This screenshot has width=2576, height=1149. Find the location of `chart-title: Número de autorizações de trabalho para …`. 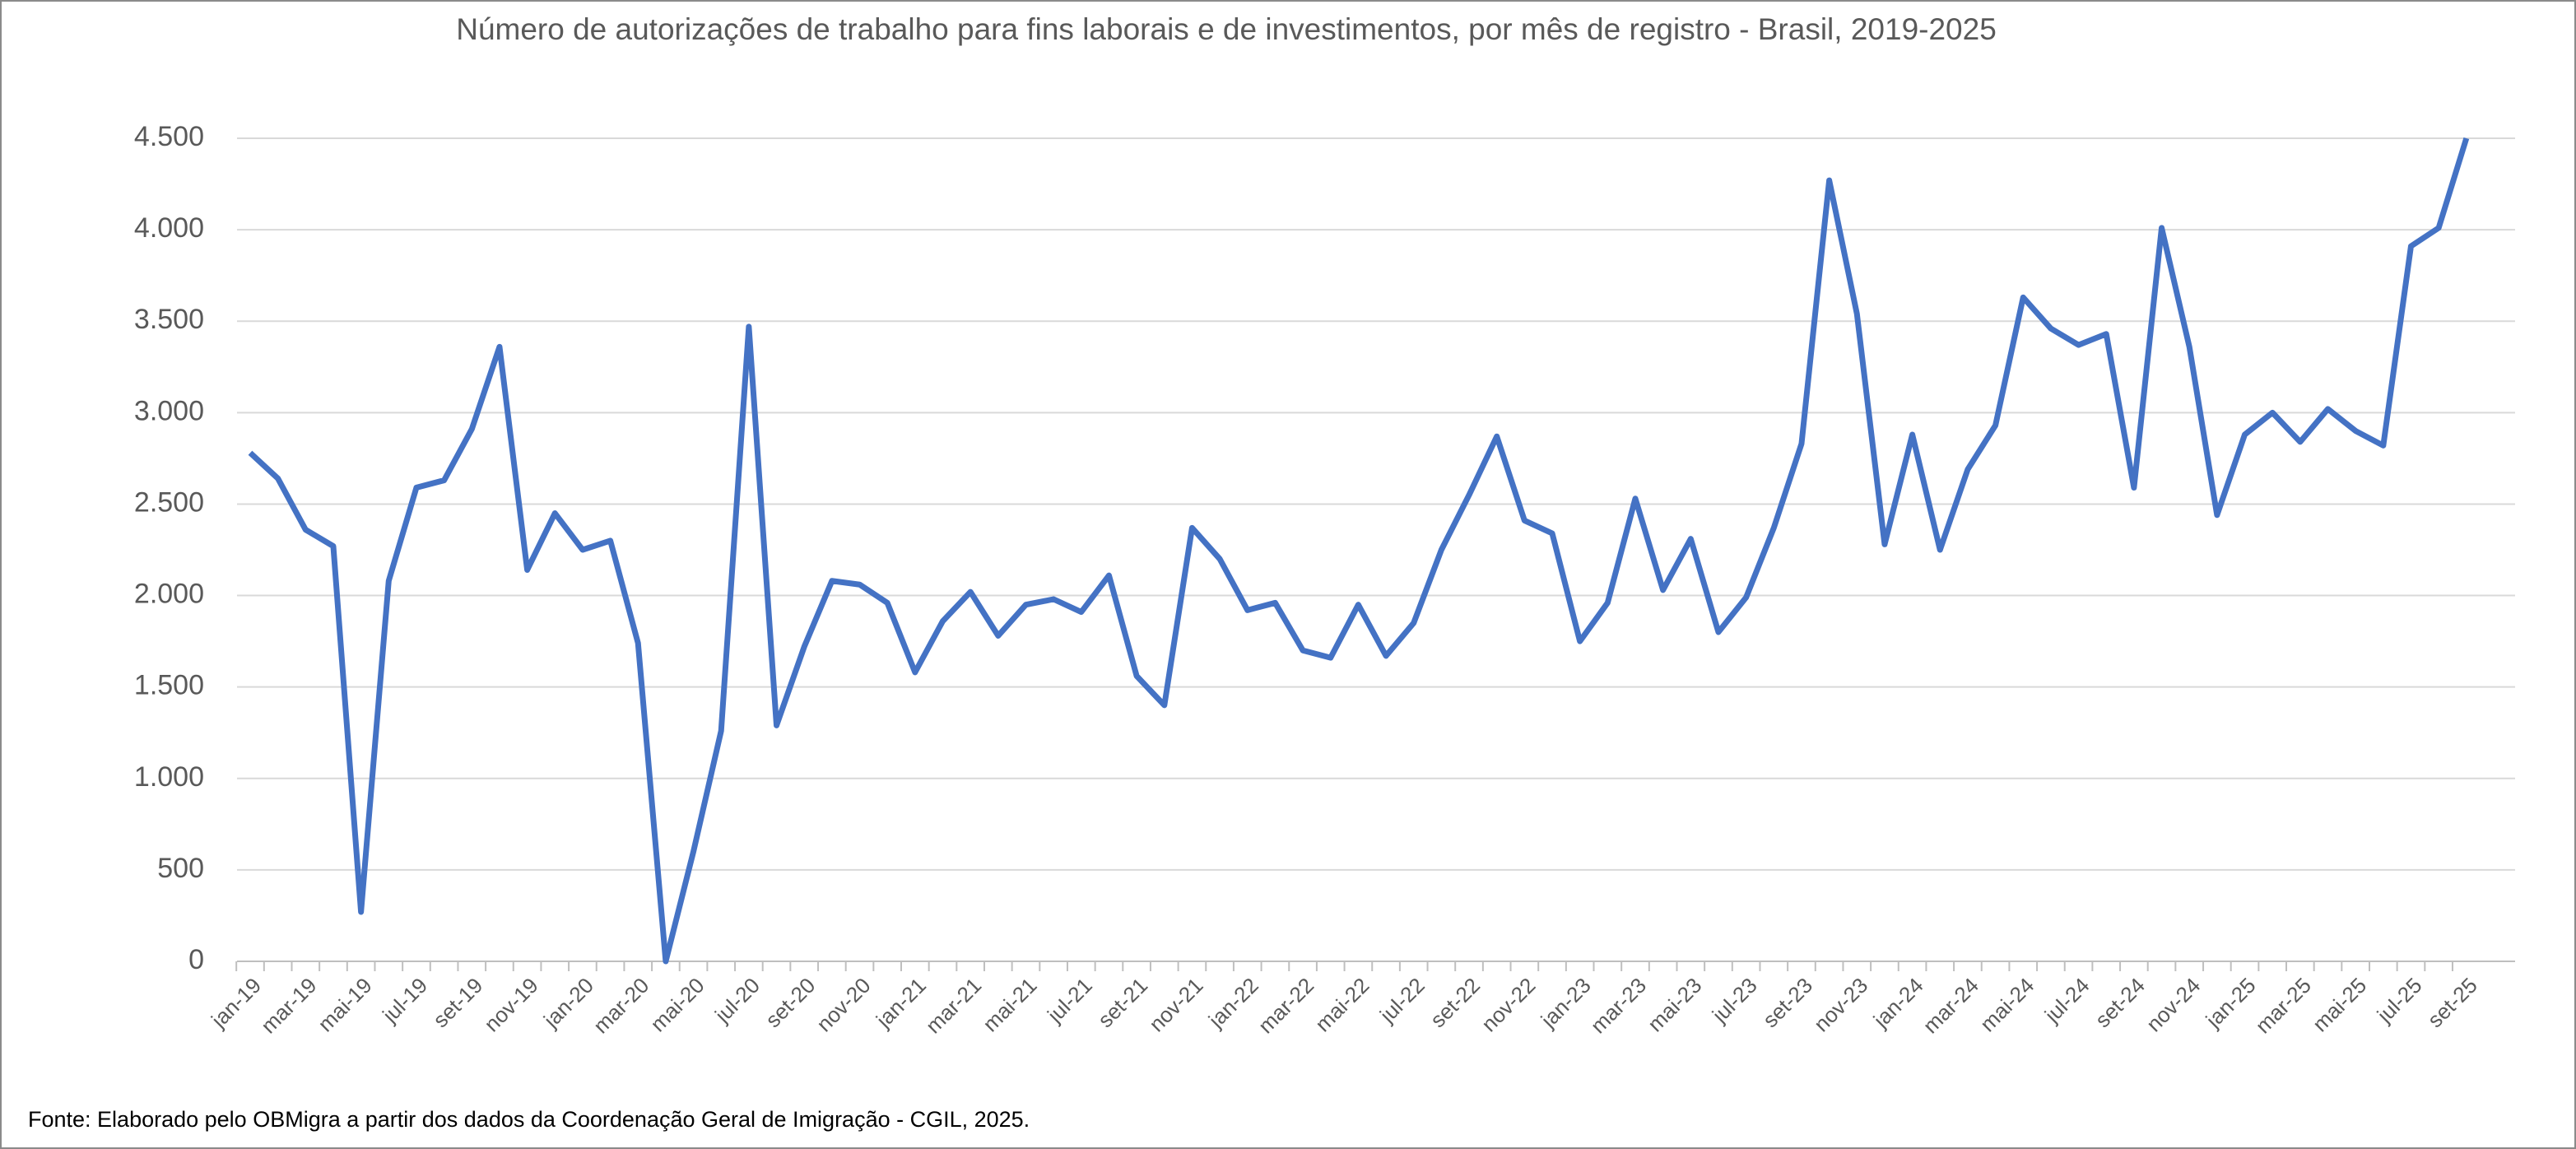

chart-title: Número de autorizações de trabalho para … is located at coordinates (1226, 29).